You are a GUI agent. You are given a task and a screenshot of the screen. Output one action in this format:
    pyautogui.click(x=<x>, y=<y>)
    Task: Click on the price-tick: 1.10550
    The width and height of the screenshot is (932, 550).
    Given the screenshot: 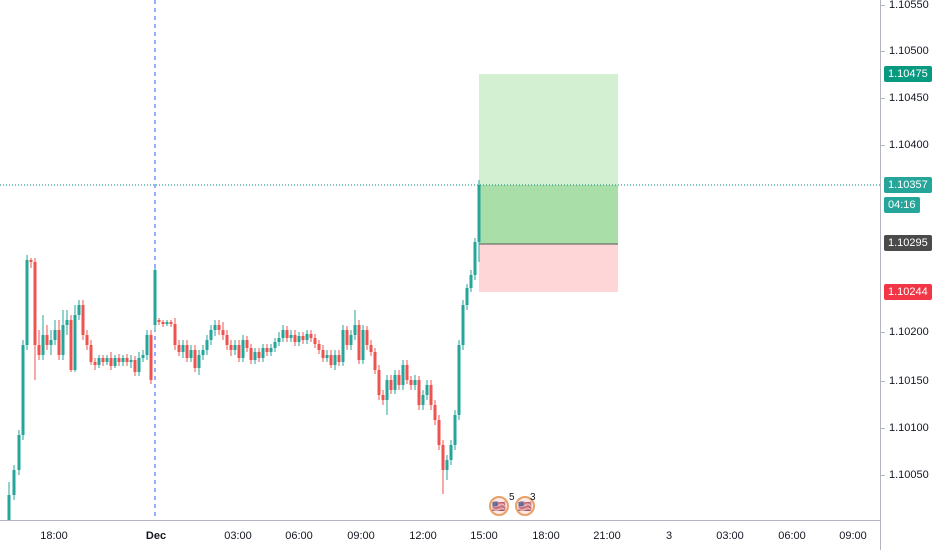 What is the action you would take?
    pyautogui.click(x=909, y=5)
    